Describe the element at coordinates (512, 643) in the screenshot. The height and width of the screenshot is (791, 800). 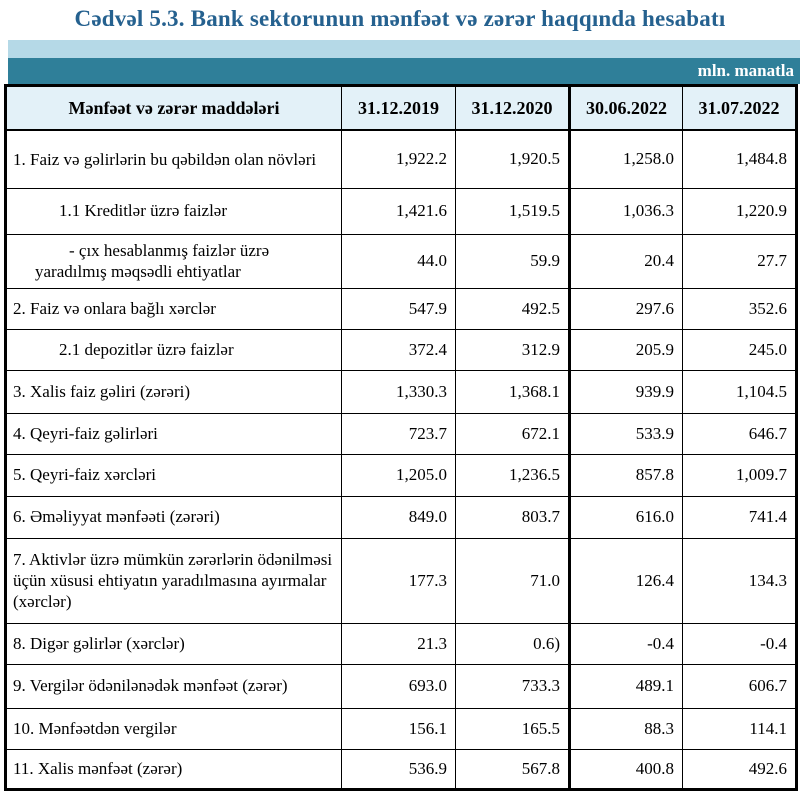
I see `value-cell: 0.6)` at that location.